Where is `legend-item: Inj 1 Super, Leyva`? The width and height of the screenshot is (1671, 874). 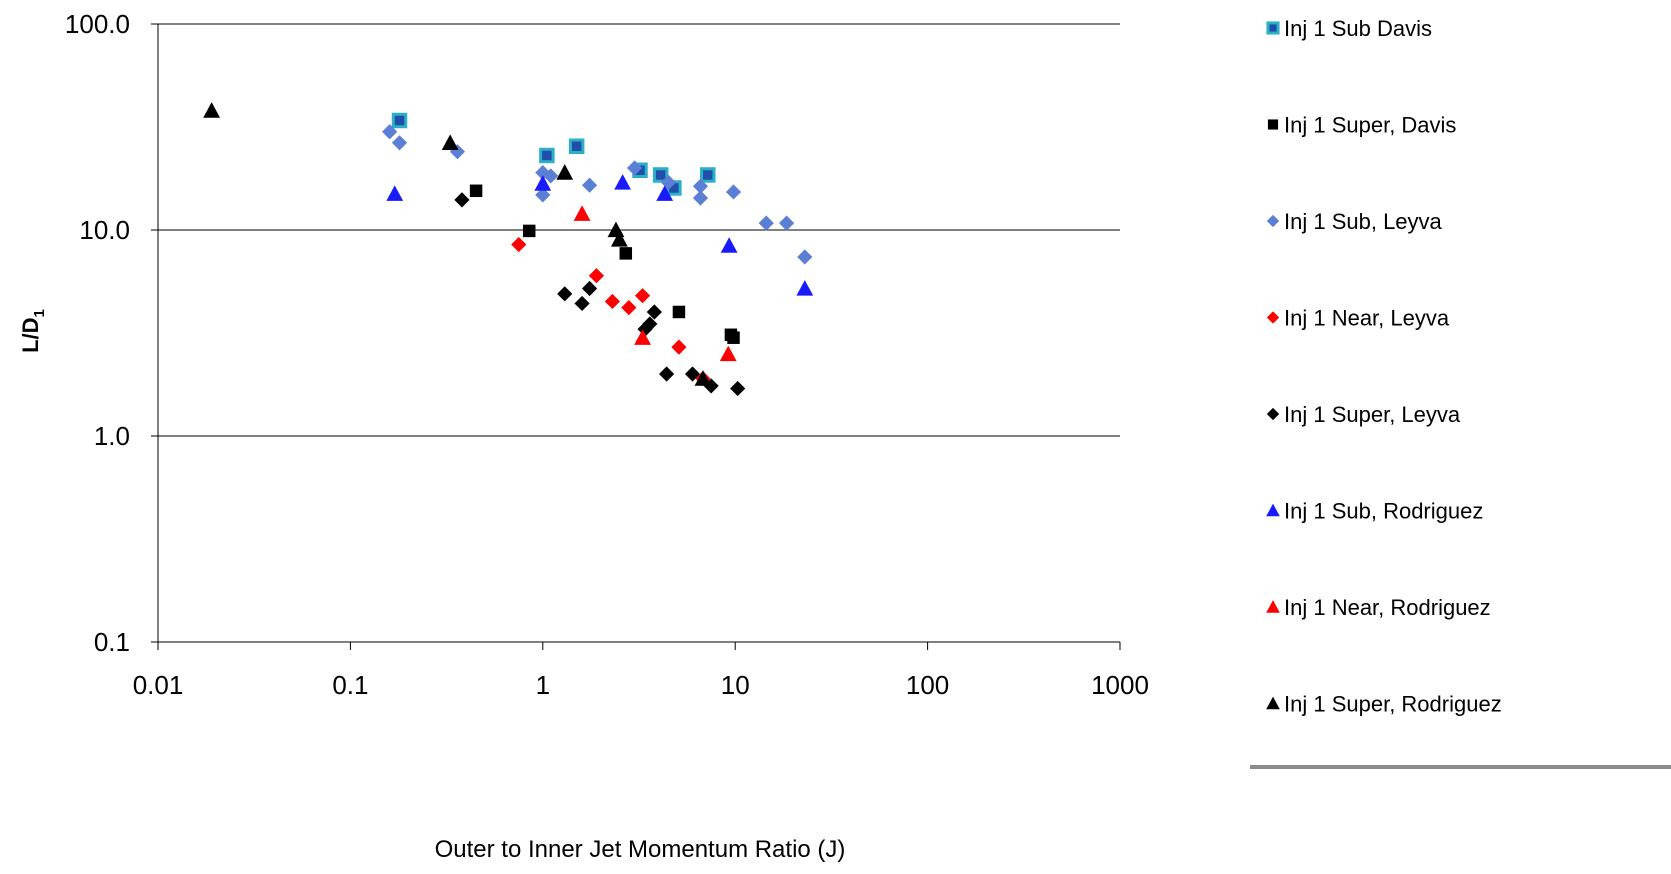
legend-item: Inj 1 Super, Leyva is located at coordinates (1363, 414).